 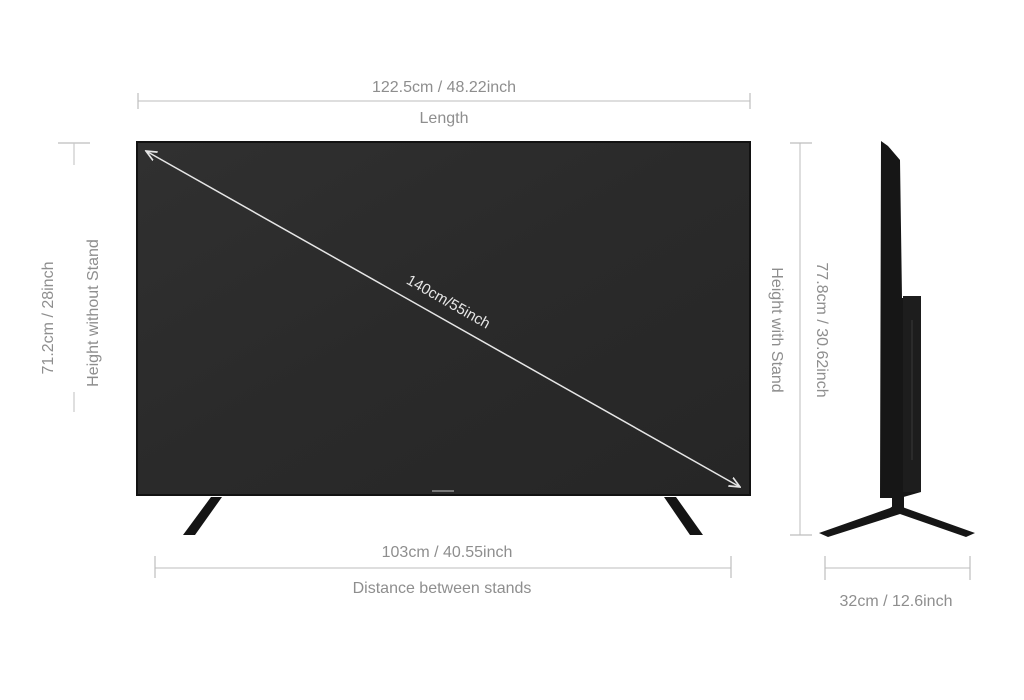 I want to click on stand-distance-value: 103cm / 40.55inch, so click(x=447, y=552).